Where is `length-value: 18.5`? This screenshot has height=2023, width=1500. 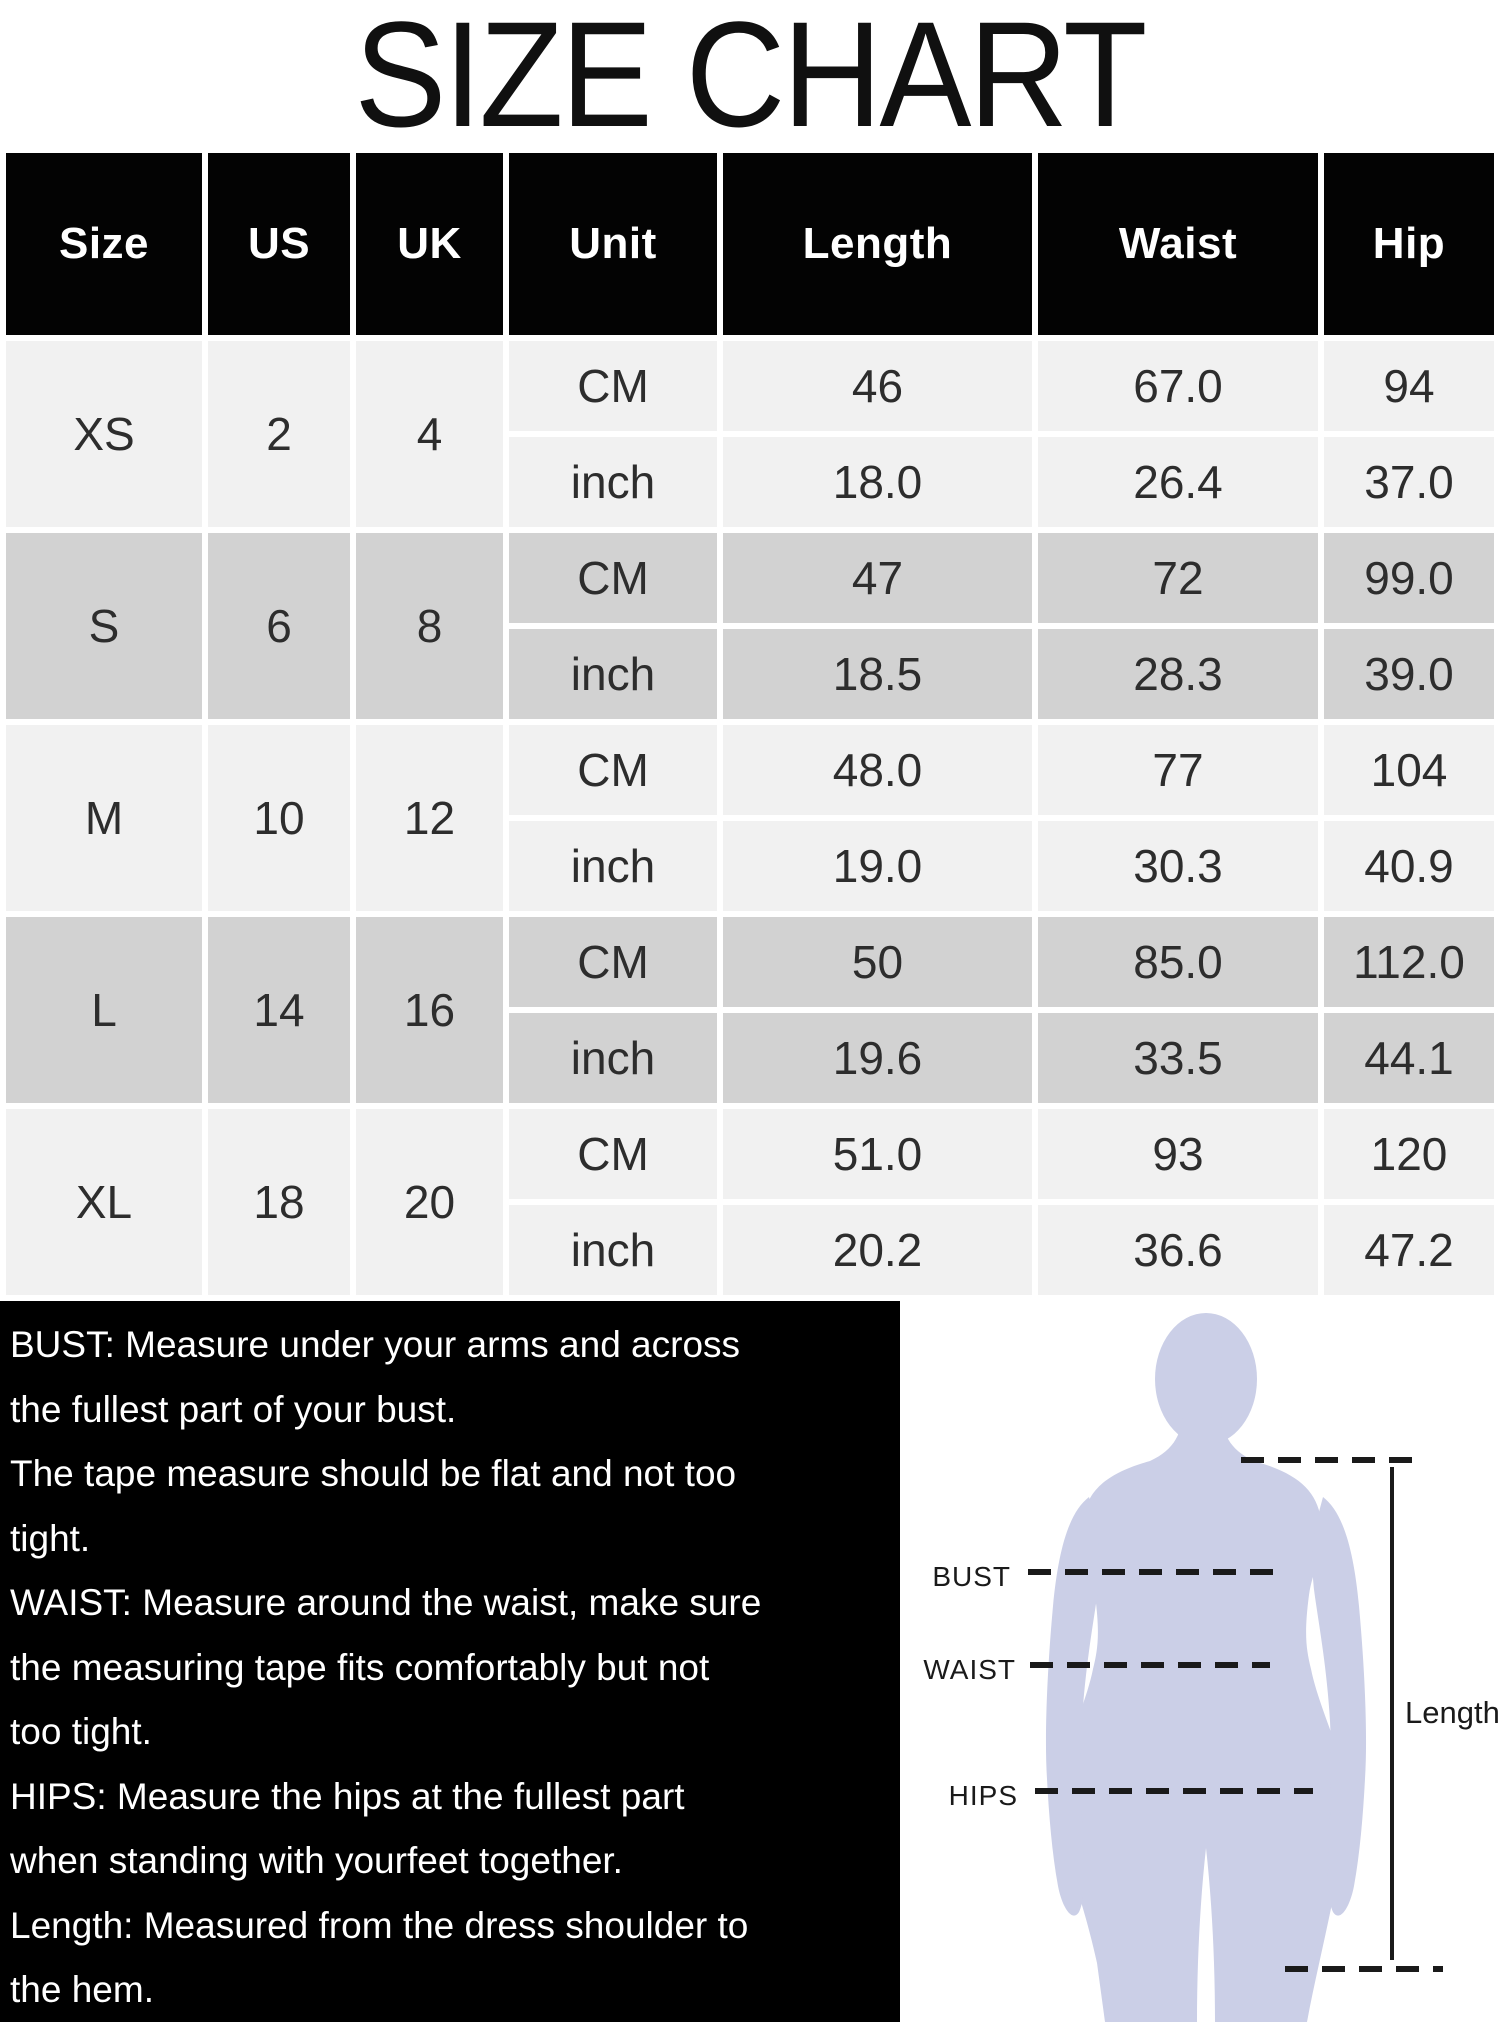
length-value: 18.5 is located at coordinates (877, 674).